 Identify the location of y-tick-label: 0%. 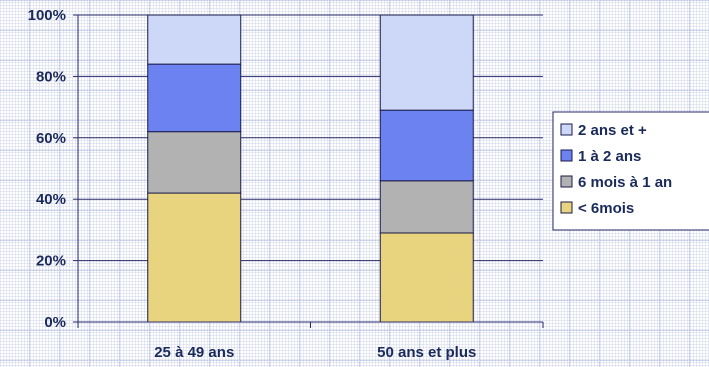
(55, 322).